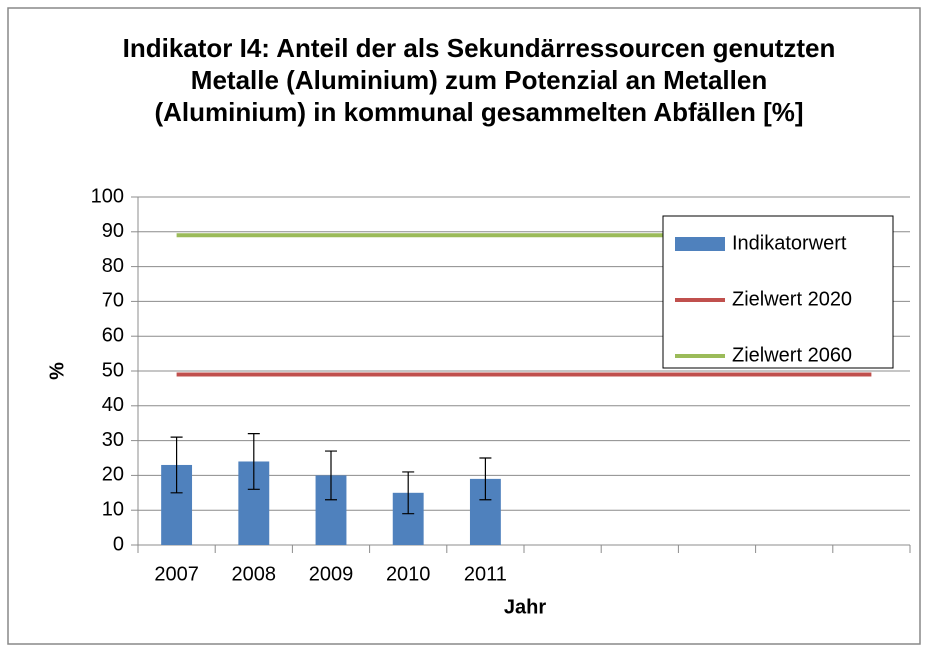  Describe the element at coordinates (113, 509) in the screenshot. I see `y-tick-label: 10` at that location.